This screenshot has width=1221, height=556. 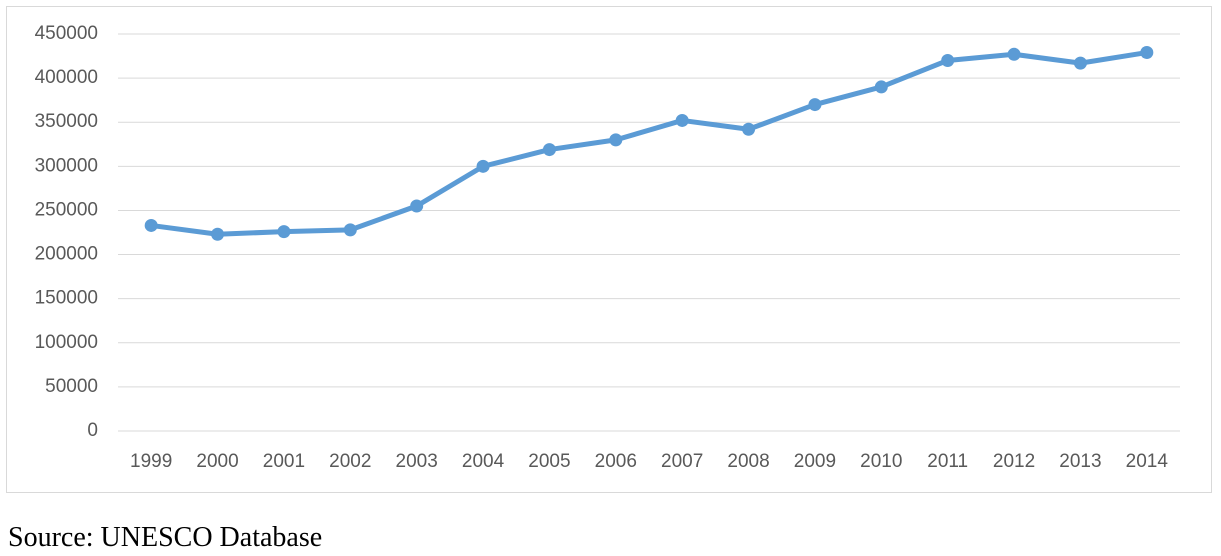 What do you see at coordinates (66, 33) in the screenshot?
I see `y-tick-label: 450000` at bounding box center [66, 33].